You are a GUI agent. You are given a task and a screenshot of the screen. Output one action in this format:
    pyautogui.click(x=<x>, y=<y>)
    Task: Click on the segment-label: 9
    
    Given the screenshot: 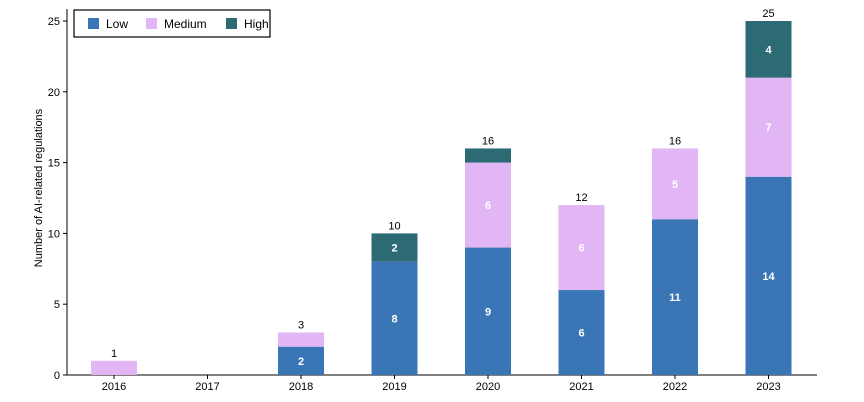 What is the action you would take?
    pyautogui.click(x=488, y=312)
    